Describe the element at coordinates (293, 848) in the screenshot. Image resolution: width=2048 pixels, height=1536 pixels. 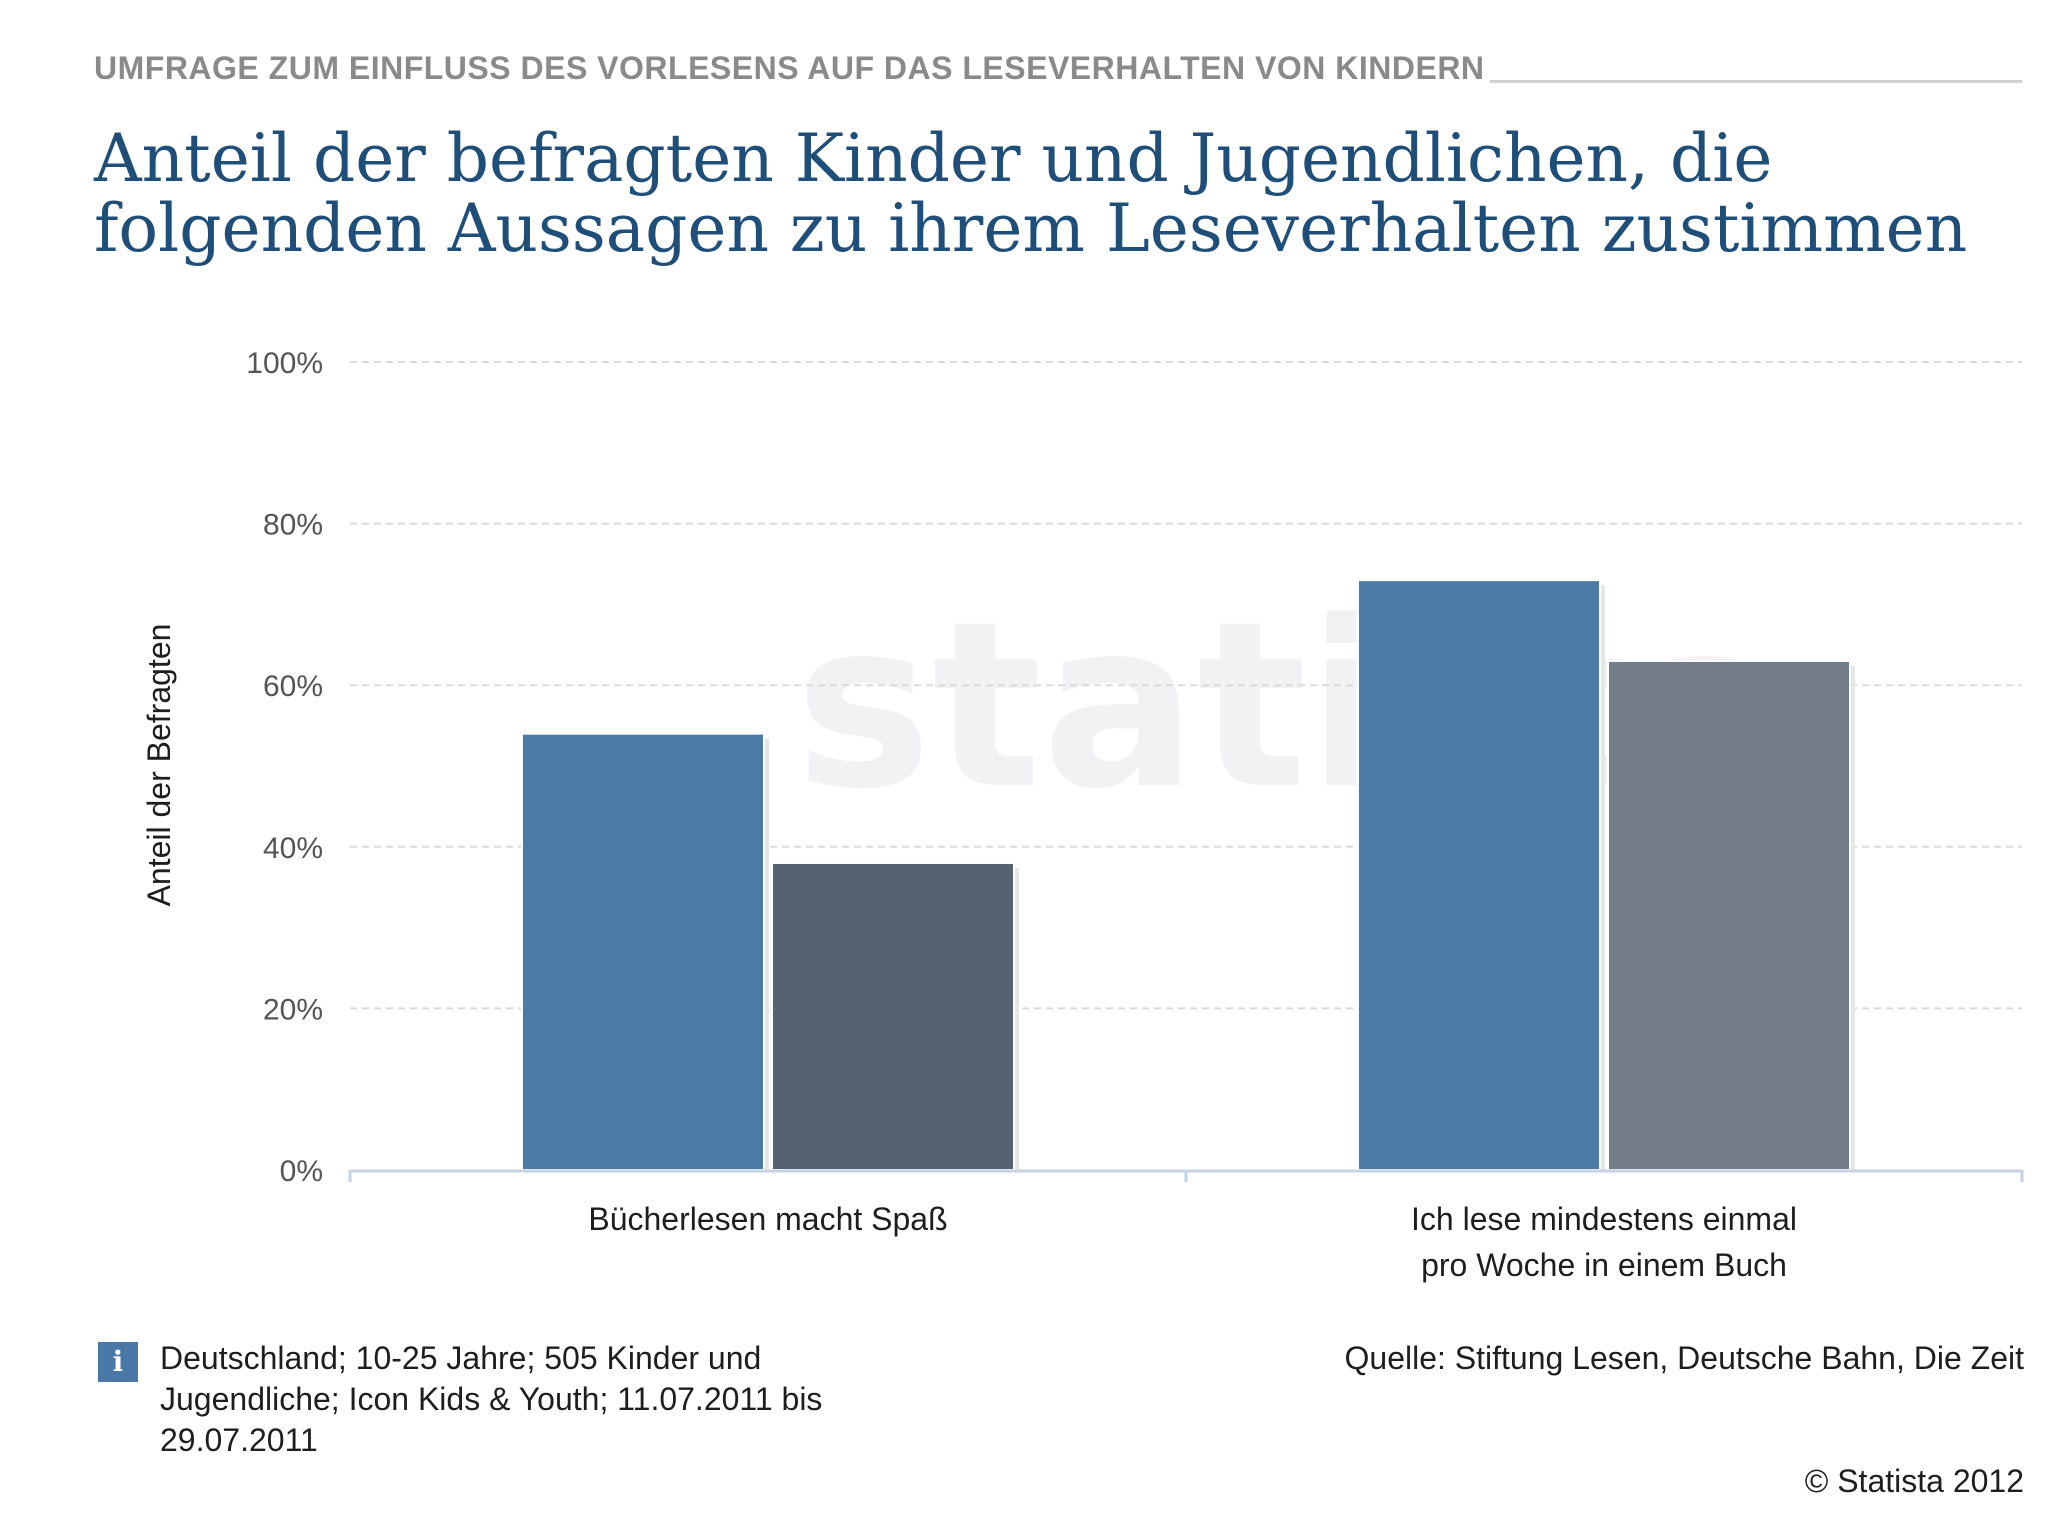
I see `y-tick-label: 40%` at that location.